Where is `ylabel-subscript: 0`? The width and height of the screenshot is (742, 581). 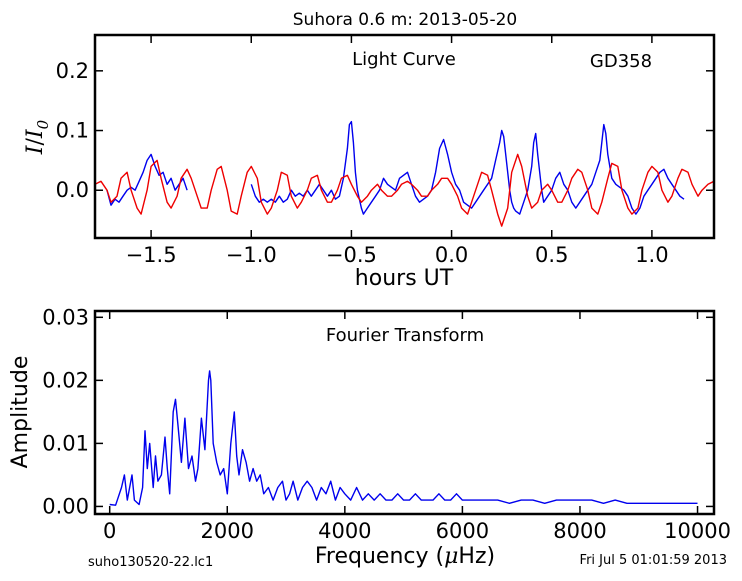
ylabel-subscript: 0 is located at coordinates (43, 124).